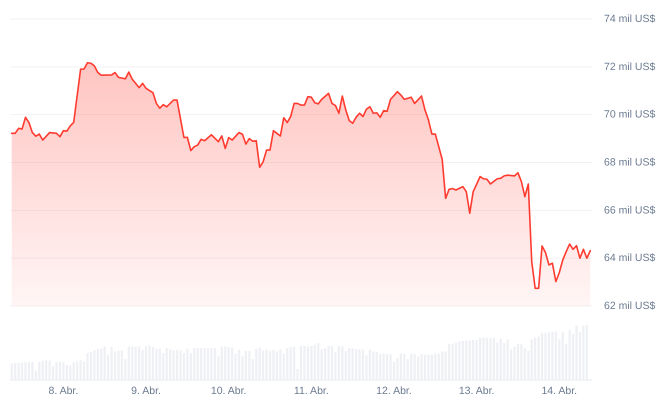 The width and height of the screenshot is (660, 406). I want to click on y-tick-label: 62 mil US$, so click(630, 306).